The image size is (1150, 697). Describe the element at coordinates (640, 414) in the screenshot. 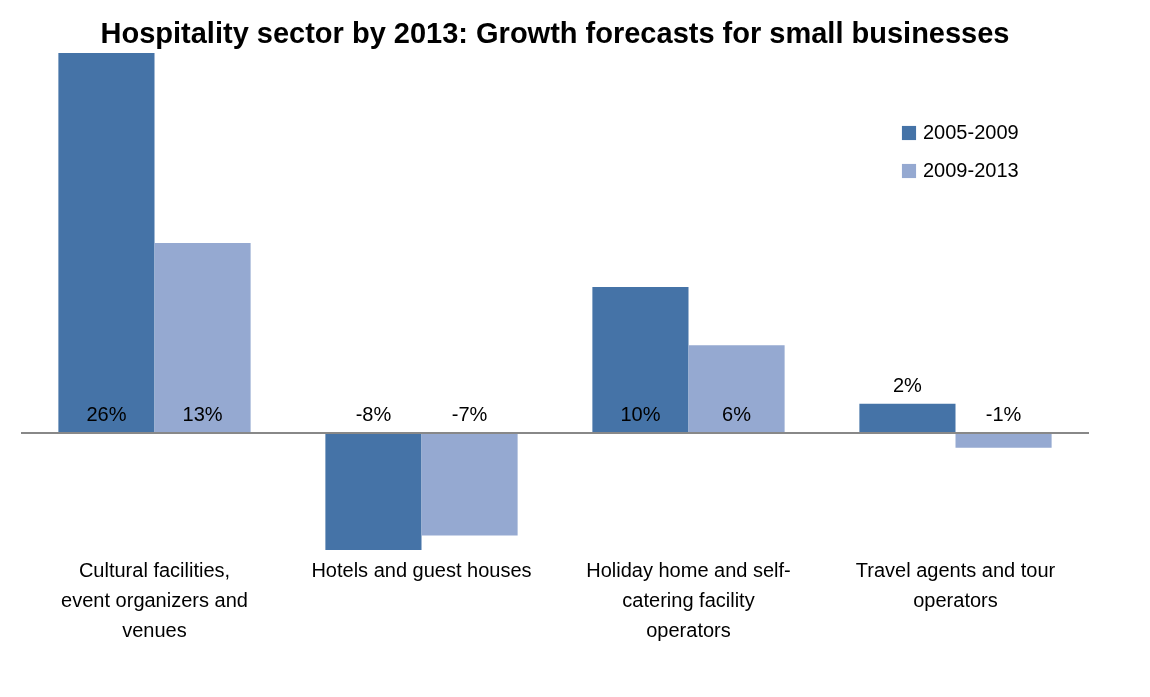

I see `data-label: 10%` at that location.